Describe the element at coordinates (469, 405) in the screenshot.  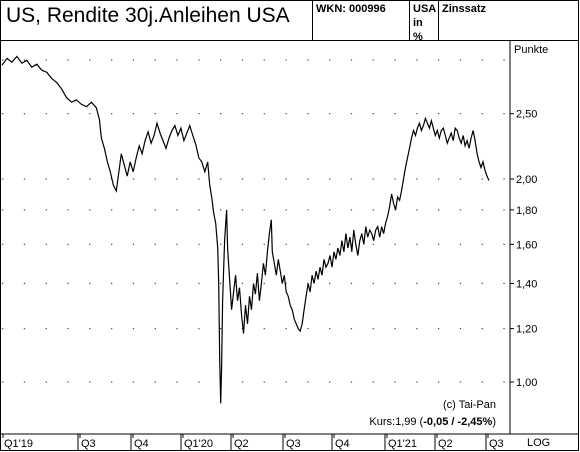
I see `copyright-label: (c) Tai-Pan` at that location.